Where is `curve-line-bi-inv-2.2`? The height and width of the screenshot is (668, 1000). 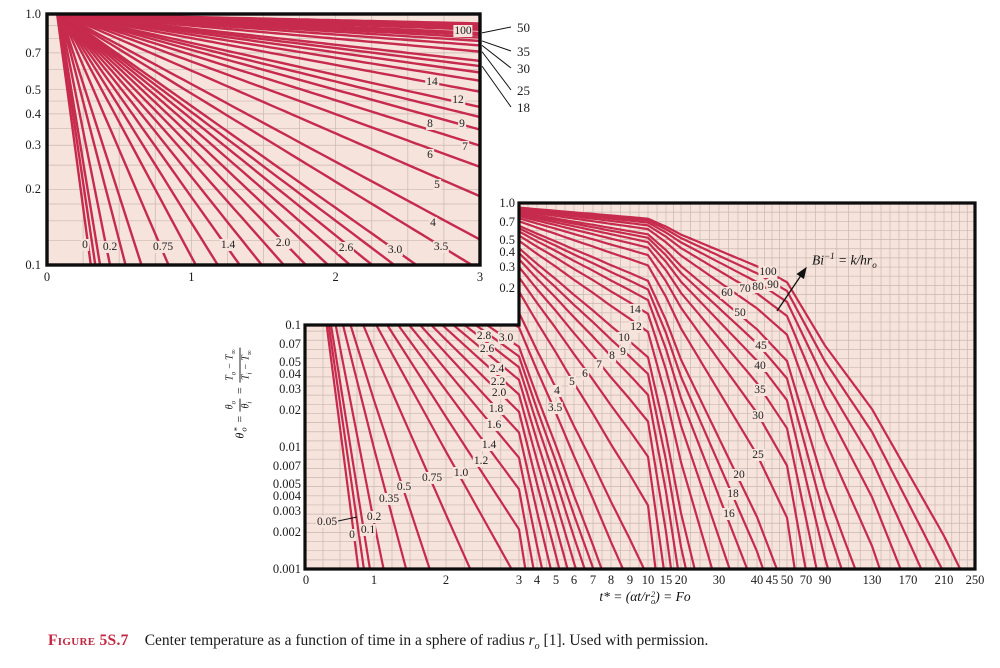
curve-line-bi-inv-2.2 is located at coordinates (194, 139).